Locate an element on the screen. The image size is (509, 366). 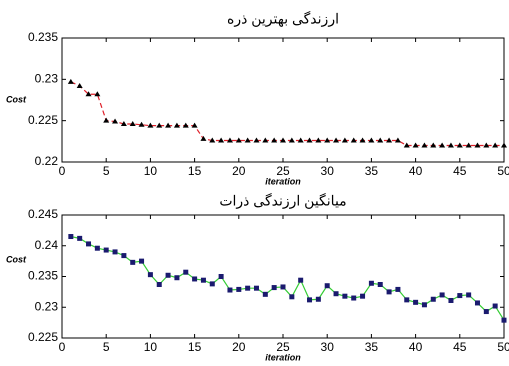
x-tick-label: 50 is located at coordinates (503, 171).